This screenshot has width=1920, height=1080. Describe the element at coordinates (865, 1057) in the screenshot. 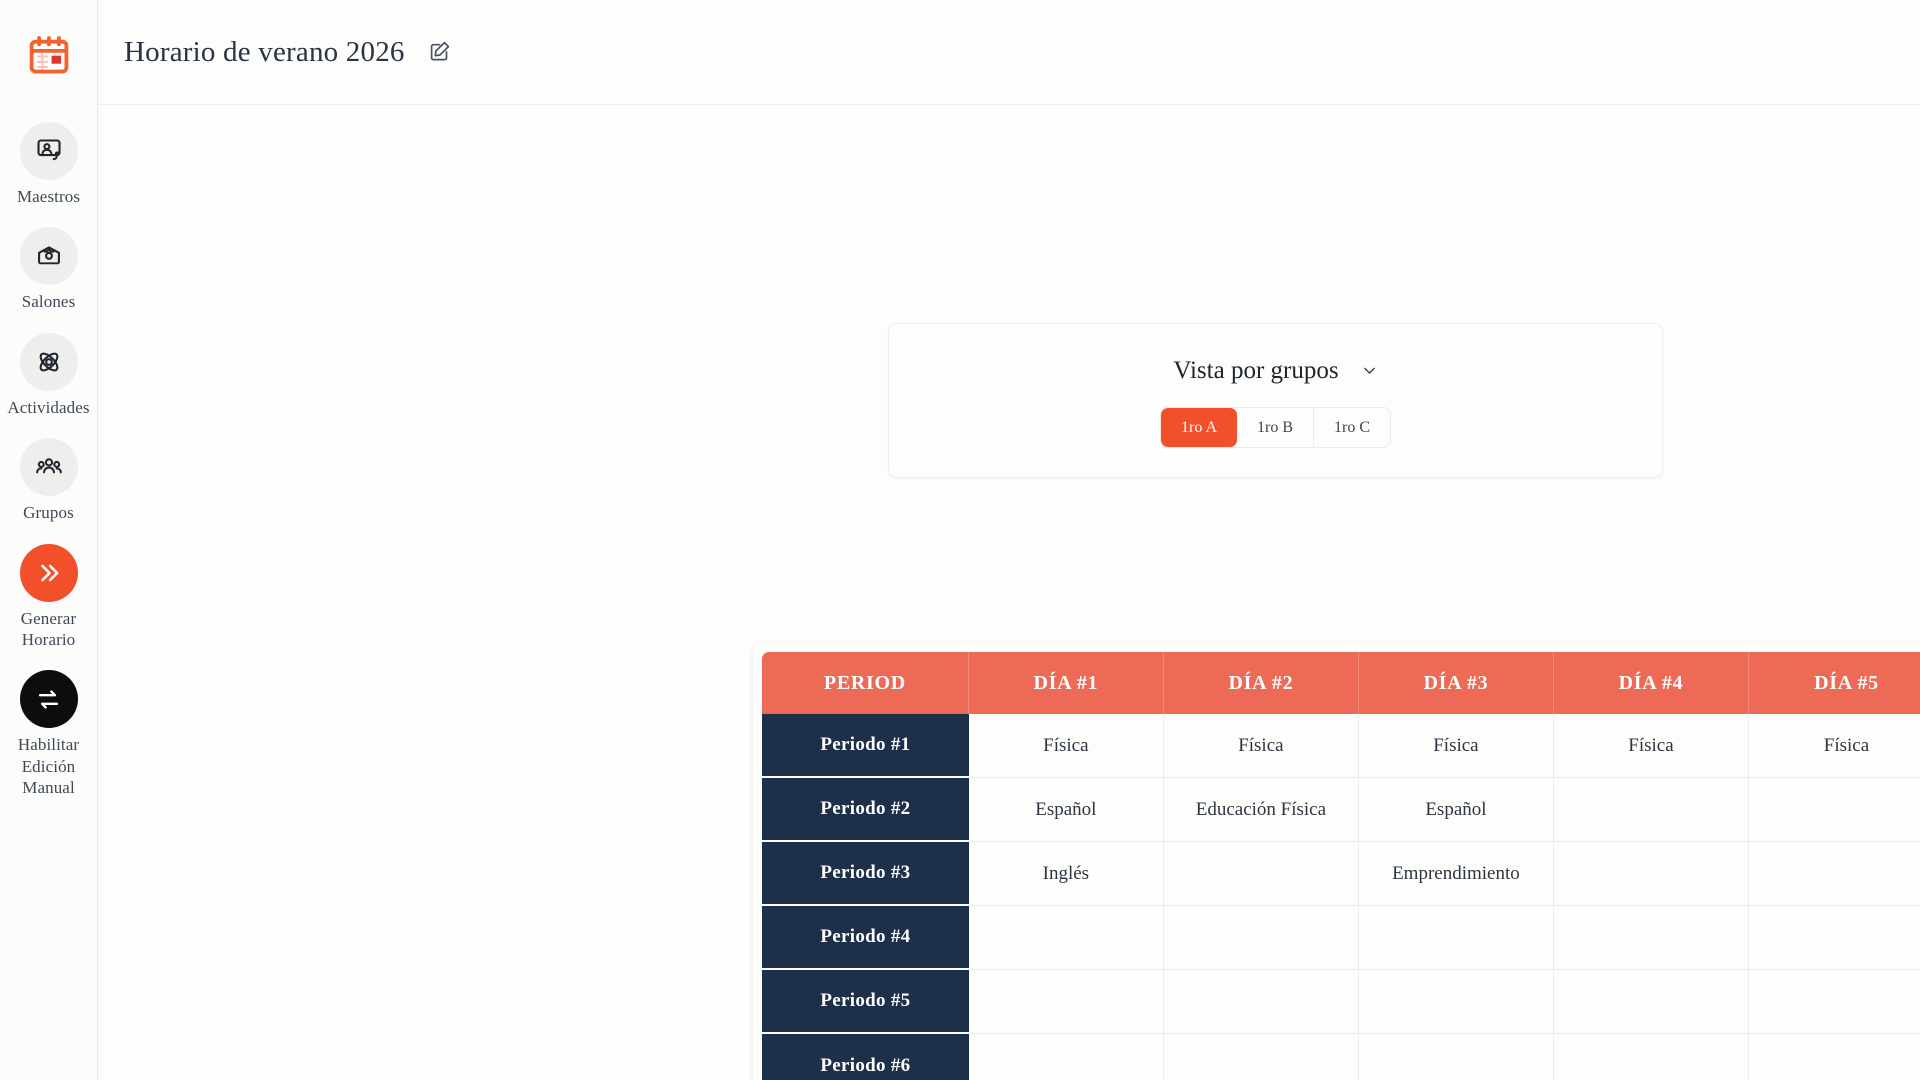

I see `period-label: Periodo #6` at that location.